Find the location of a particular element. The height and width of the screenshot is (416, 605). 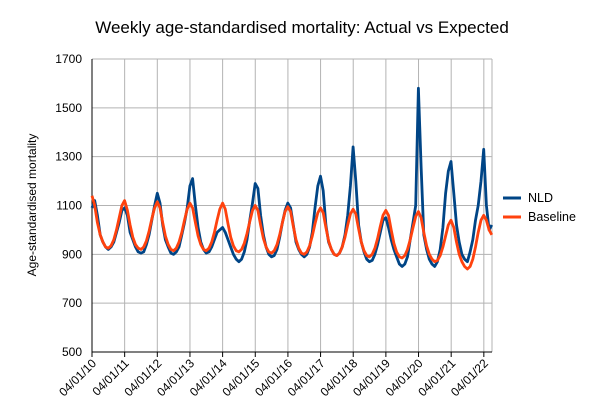

y-tick-label: 700 is located at coordinates (72, 303).